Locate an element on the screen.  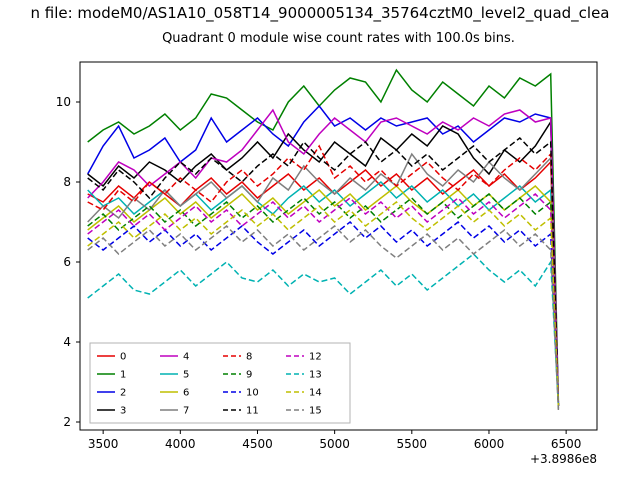
y-tick-label: 6 is located at coordinates (67, 262).